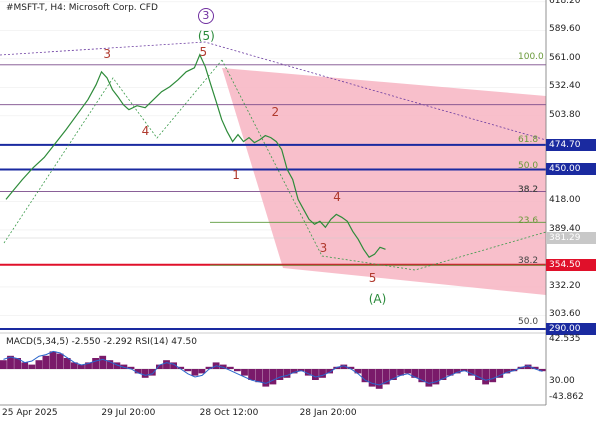 This screenshot has width=596, height=425. Describe the element at coordinates (565, 285) in the screenshot. I see `price-axis-label: 332.20` at that location.